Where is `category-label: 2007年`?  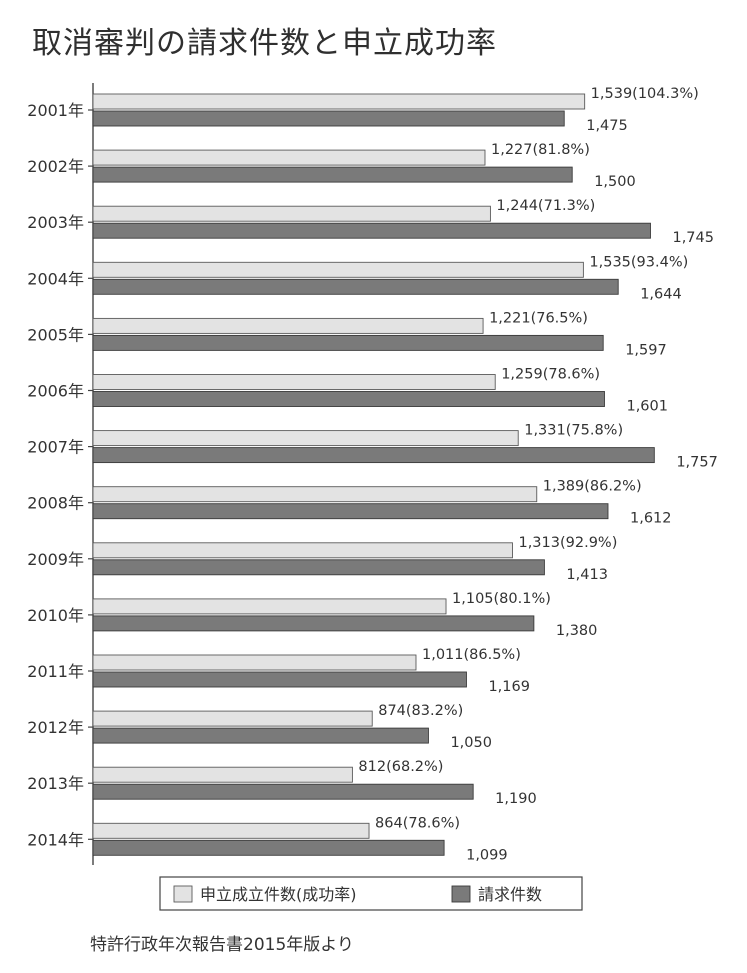 category-label: 2007年 is located at coordinates (55, 447).